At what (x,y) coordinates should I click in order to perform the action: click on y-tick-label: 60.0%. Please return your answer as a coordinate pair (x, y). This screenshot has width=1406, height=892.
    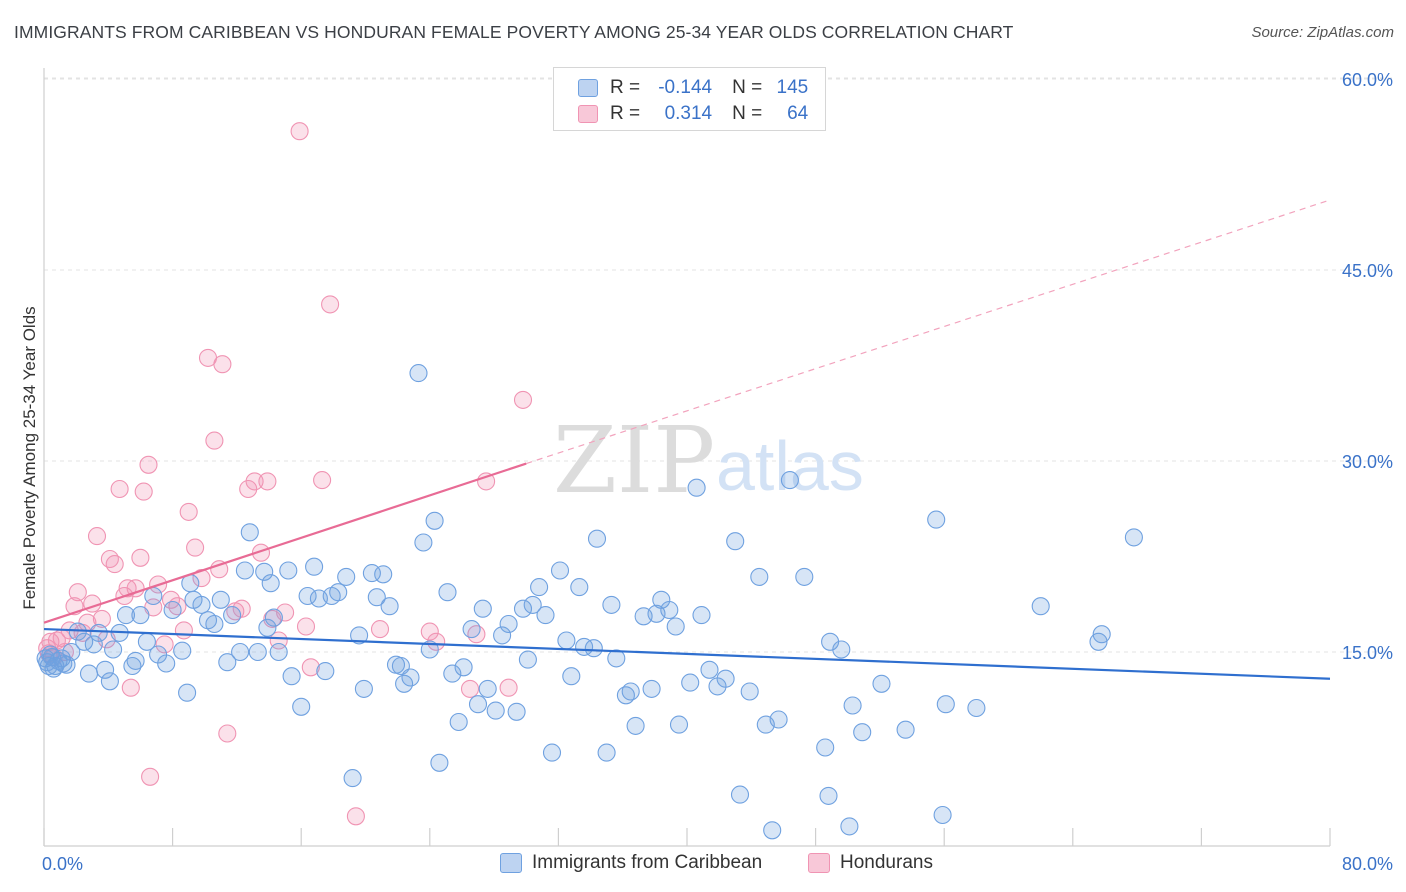
    Looking at the image, I should click on (1367, 80).